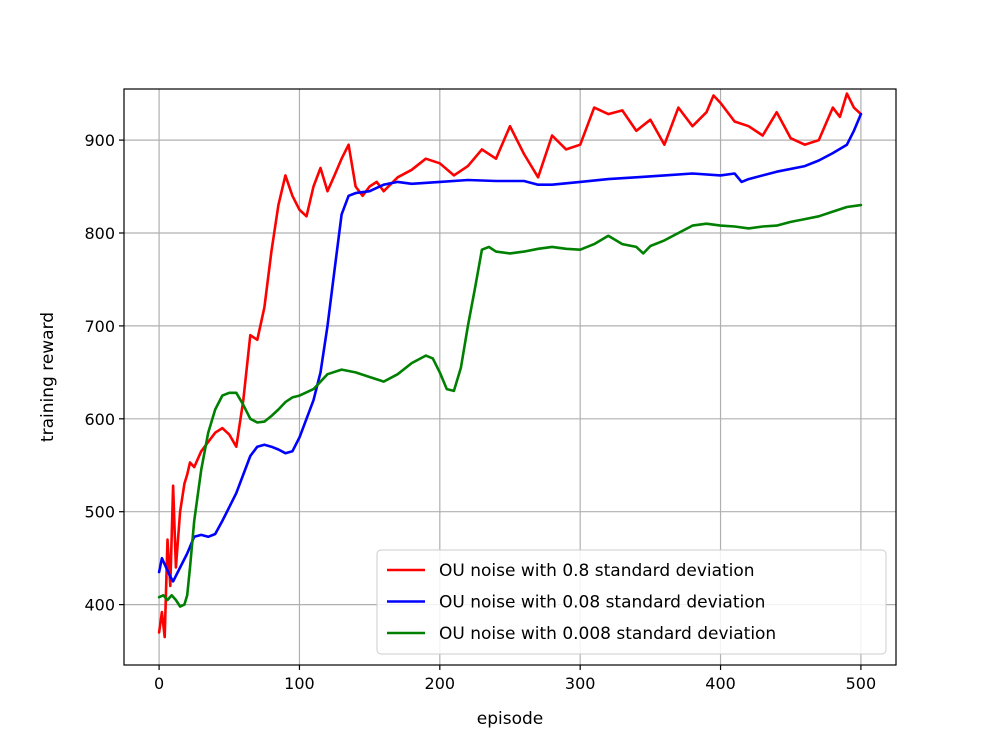 The width and height of the screenshot is (996, 747). Describe the element at coordinates (440, 683) in the screenshot. I see `x-tick-label: 200` at that location.